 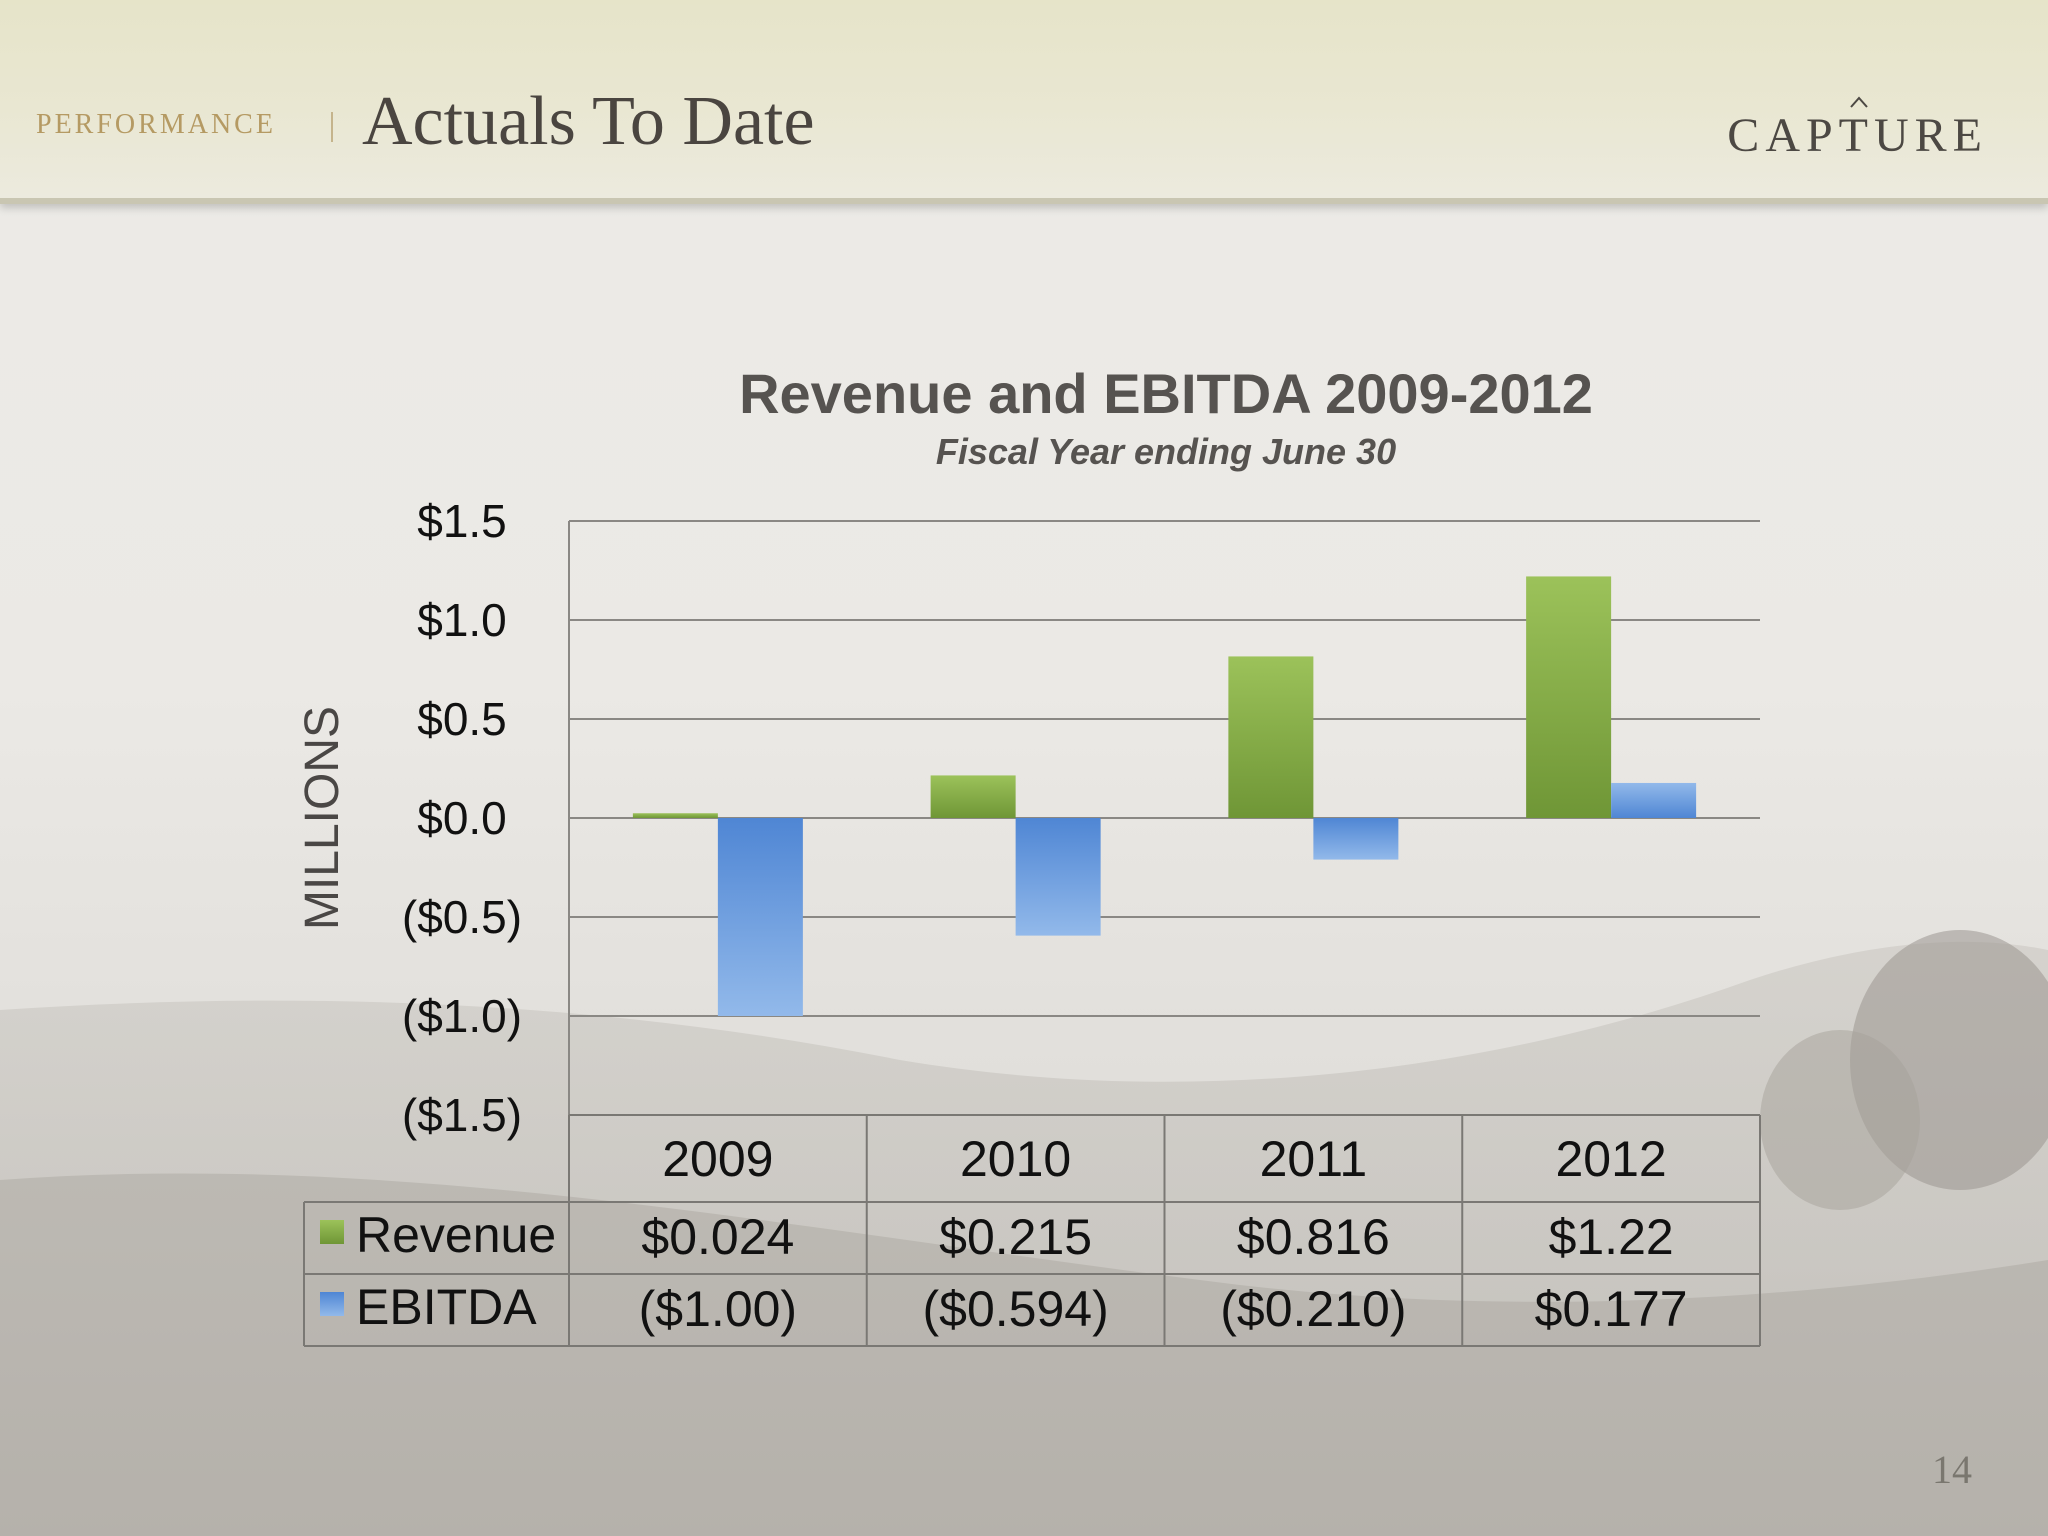 What do you see at coordinates (462, 521) in the screenshot?
I see `y-tick-label: $1.5` at bounding box center [462, 521].